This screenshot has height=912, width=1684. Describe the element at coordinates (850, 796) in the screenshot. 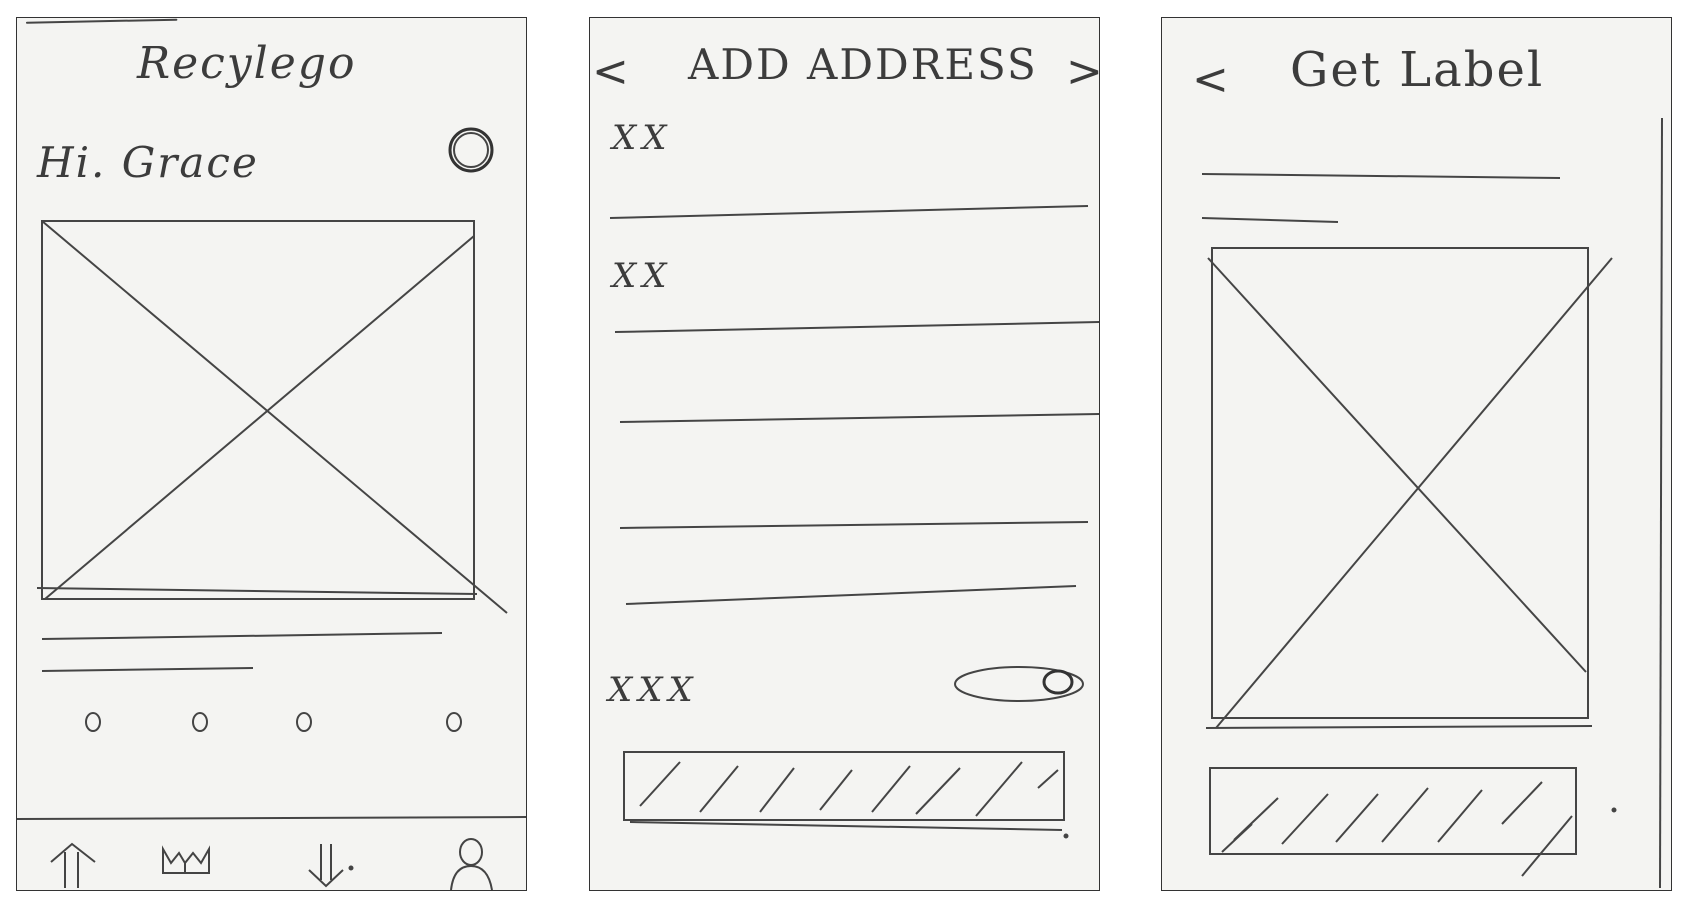

I see `save-address-button` at that location.